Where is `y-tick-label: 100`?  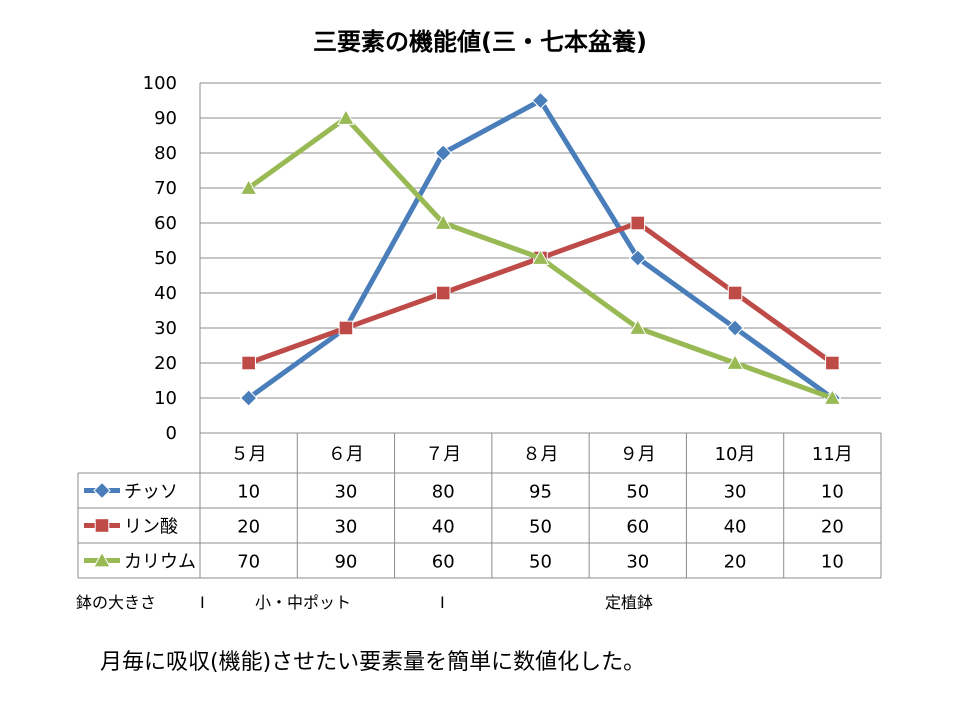
y-tick-label: 100 is located at coordinates (160, 83).